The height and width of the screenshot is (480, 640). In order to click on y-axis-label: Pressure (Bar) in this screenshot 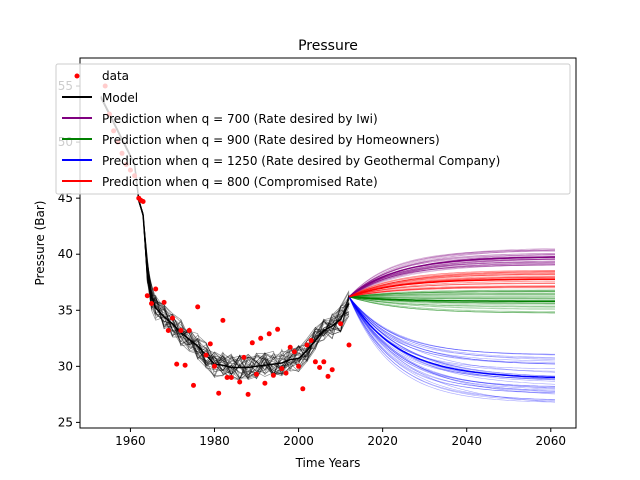, I will do `click(40, 243)`.